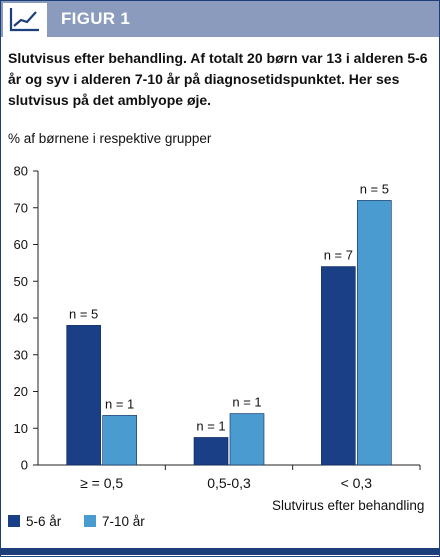 This screenshot has height=557, width=440. What do you see at coordinates (229, 483) in the screenshot?
I see `x-category-label: 0,5-0,3` at bounding box center [229, 483].